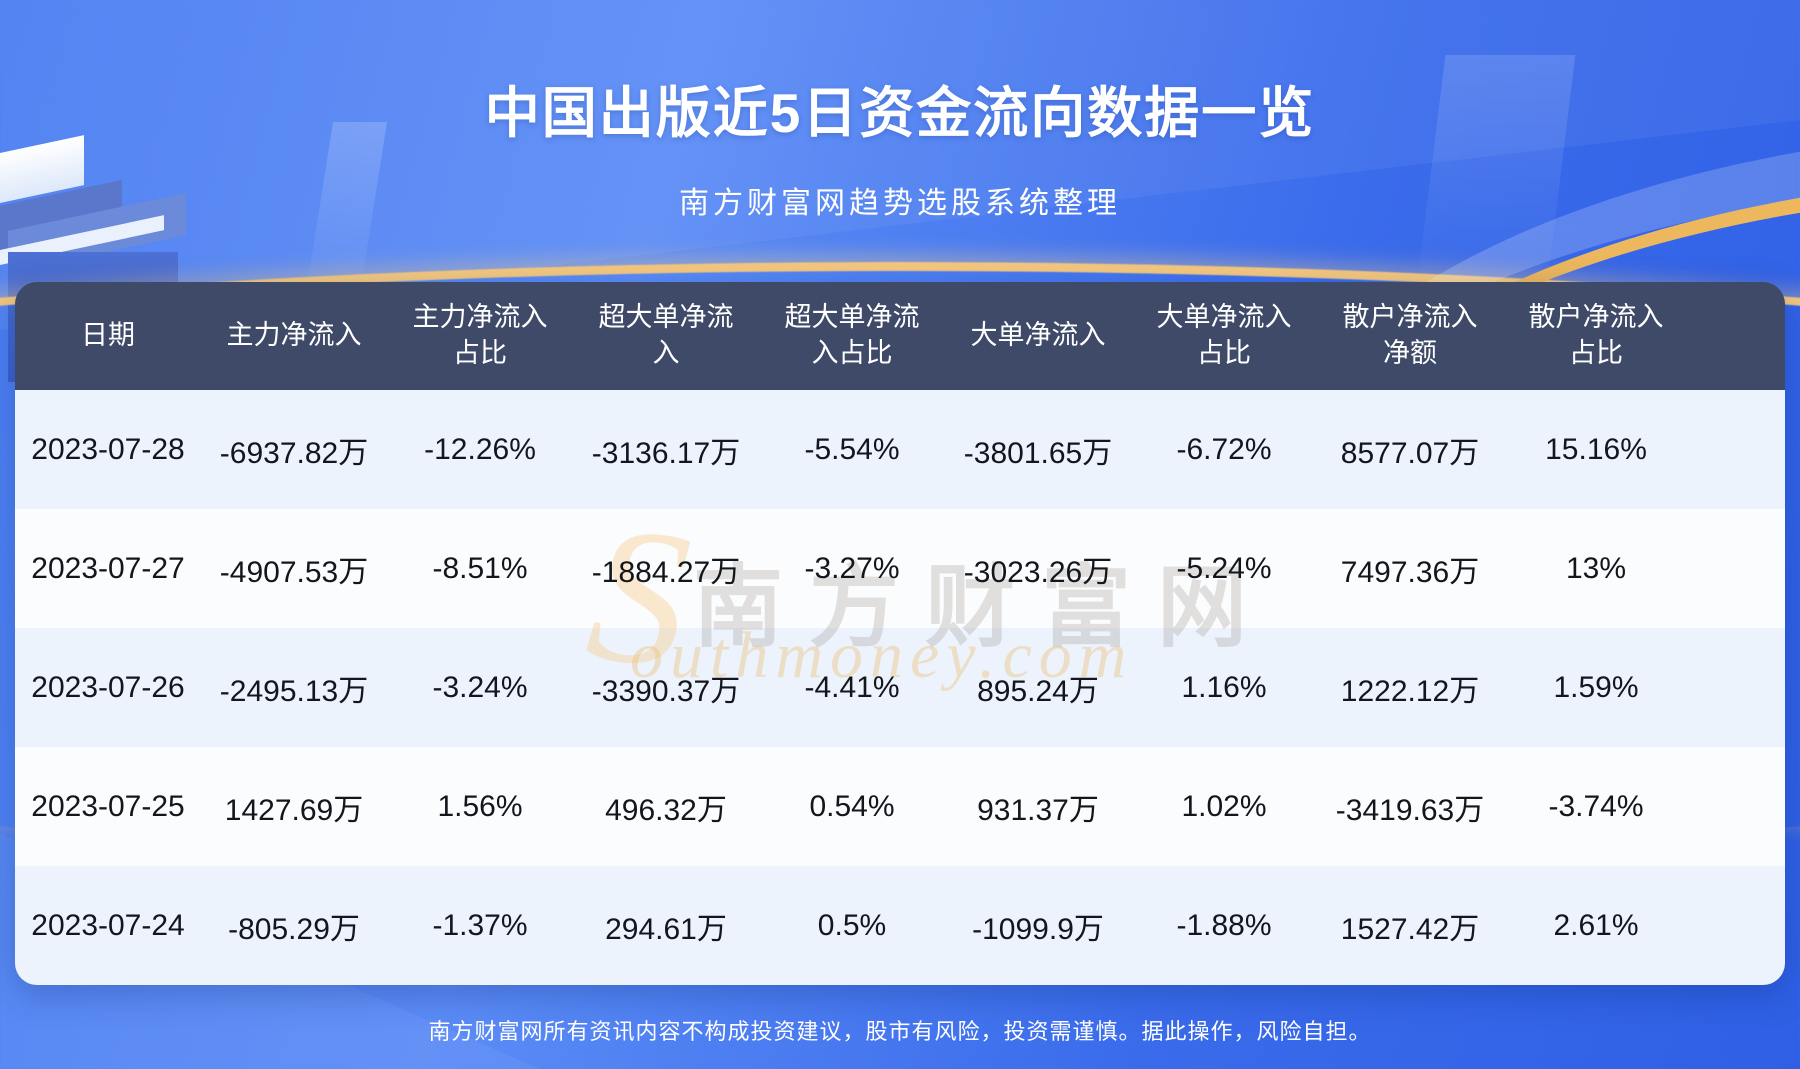  Describe the element at coordinates (1596, 687) in the screenshot. I see `table-cell: 1.59%` at that location.